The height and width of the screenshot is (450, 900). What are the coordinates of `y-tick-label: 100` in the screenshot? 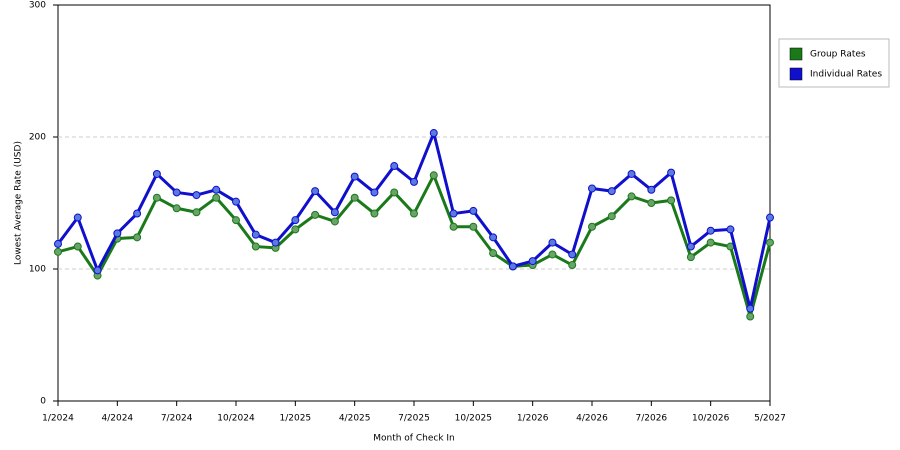 It's located at (37, 270).